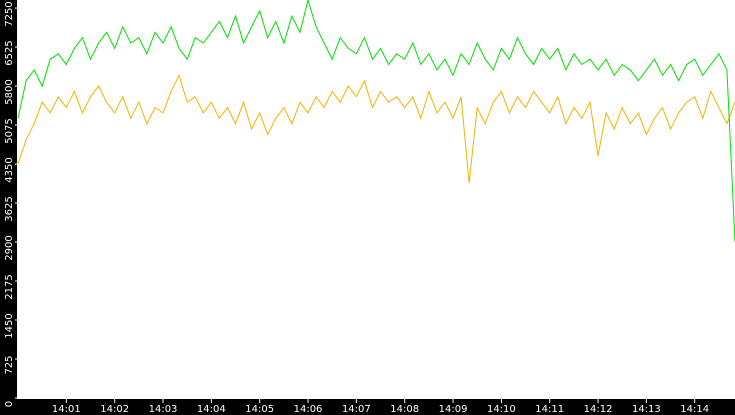  Describe the element at coordinates (598, 409) in the screenshot. I see `x-tick-label: 14:12` at that location.